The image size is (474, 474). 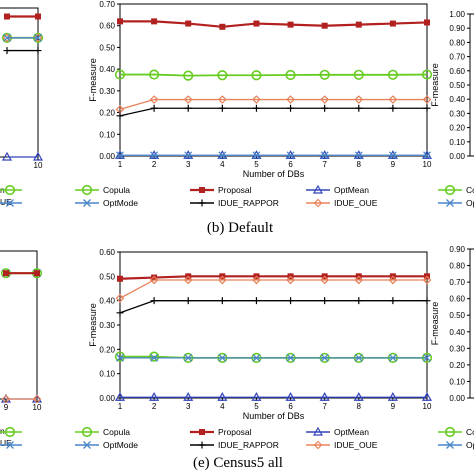 I want to click on y-tick-label: 0.60, so click(x=457, y=71).